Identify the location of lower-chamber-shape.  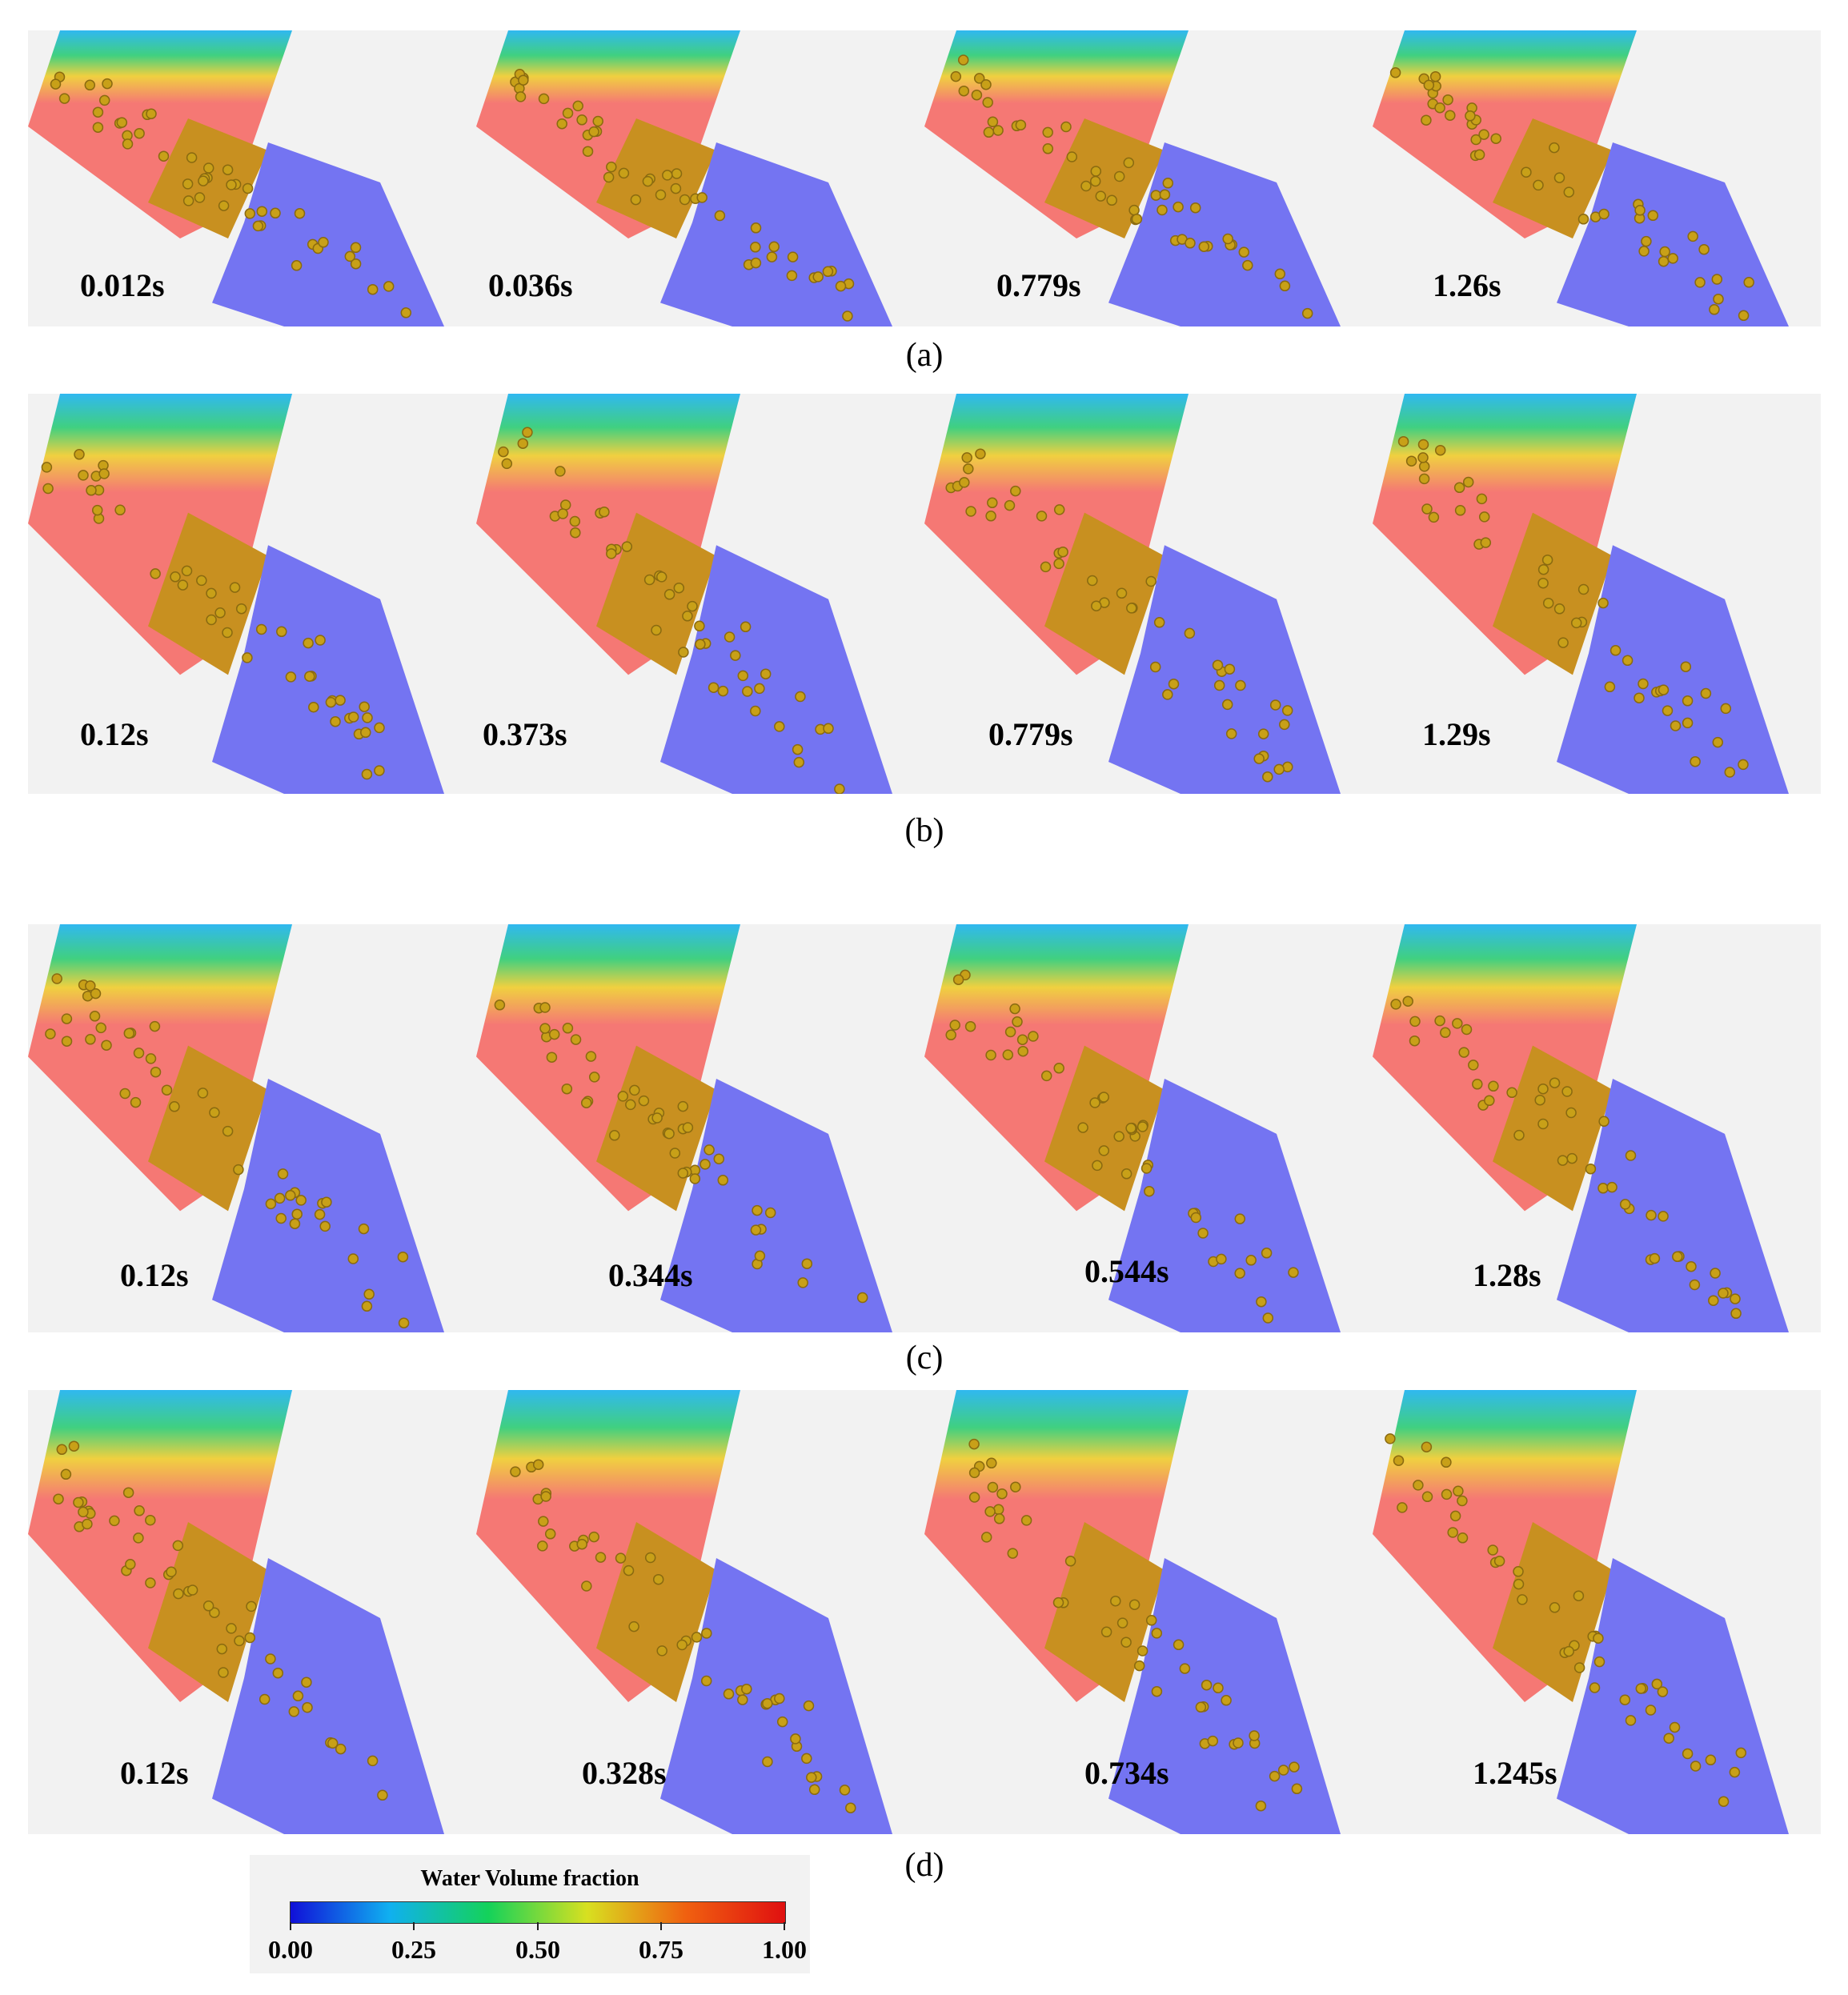
(1673, 1696).